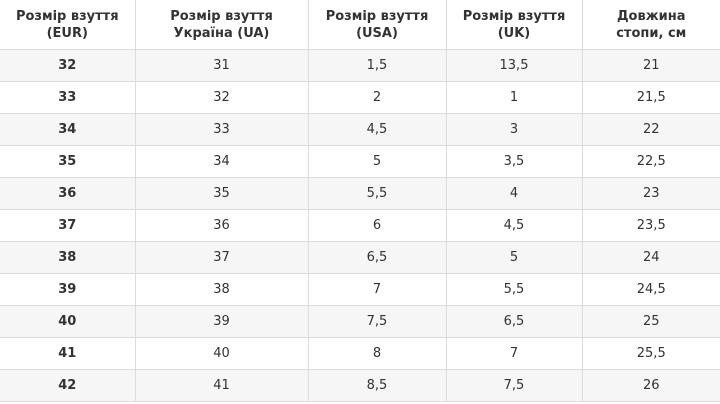 The height and width of the screenshot is (404, 720). What do you see at coordinates (650, 385) in the screenshot?
I see `table-cell: 26` at bounding box center [650, 385].